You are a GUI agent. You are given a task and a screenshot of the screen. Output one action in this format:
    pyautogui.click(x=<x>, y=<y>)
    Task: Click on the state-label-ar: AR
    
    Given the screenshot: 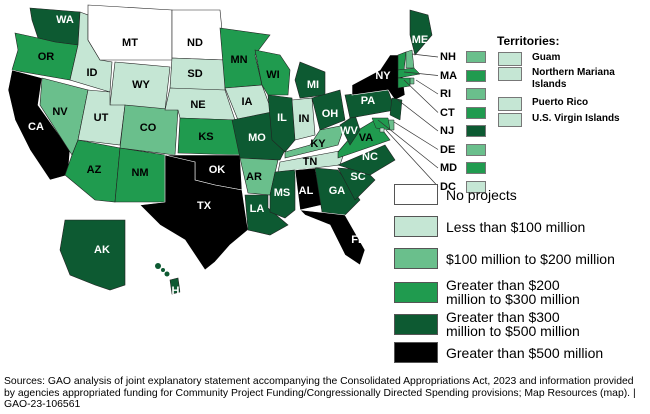 What is the action you would take?
    pyautogui.click(x=254, y=177)
    